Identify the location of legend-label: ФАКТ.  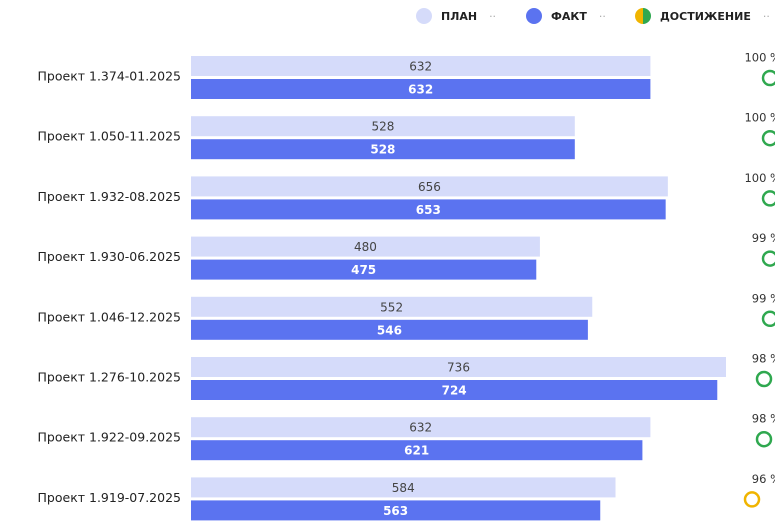
(569, 16).